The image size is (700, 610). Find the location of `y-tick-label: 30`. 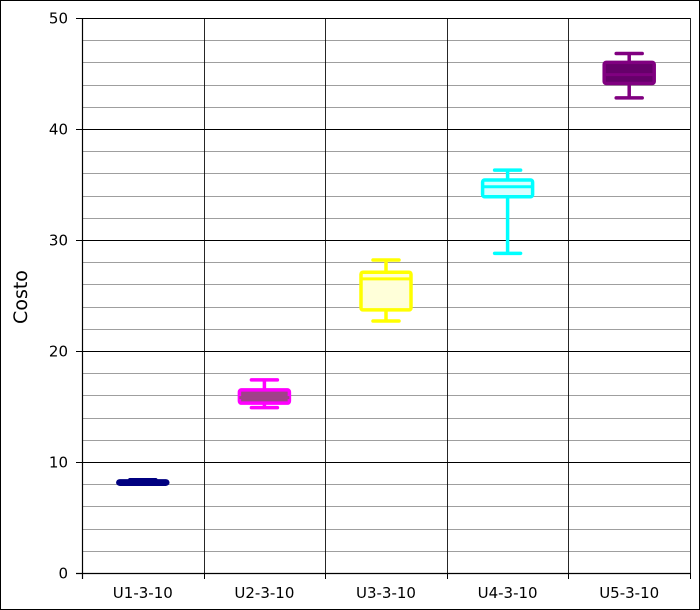

y-tick-label: 30 is located at coordinates (58, 241).